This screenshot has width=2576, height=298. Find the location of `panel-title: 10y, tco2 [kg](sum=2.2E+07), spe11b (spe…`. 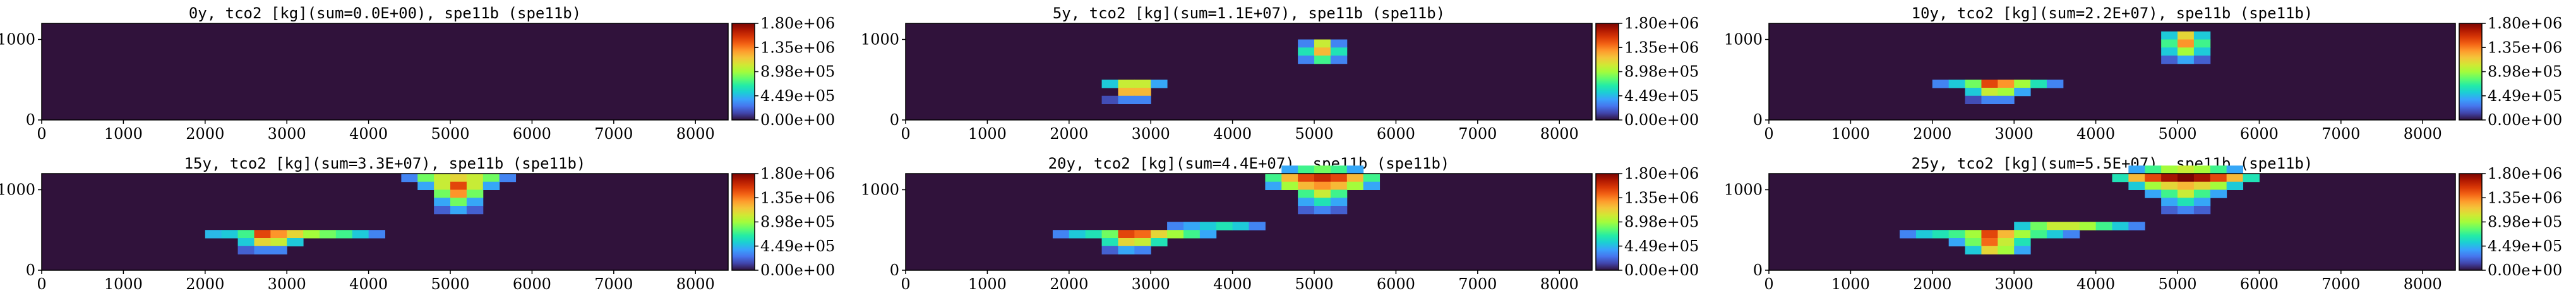

panel-title: 10y, tco2 [kg](sum=2.2E+07), spe11b (spe… is located at coordinates (2112, 13).